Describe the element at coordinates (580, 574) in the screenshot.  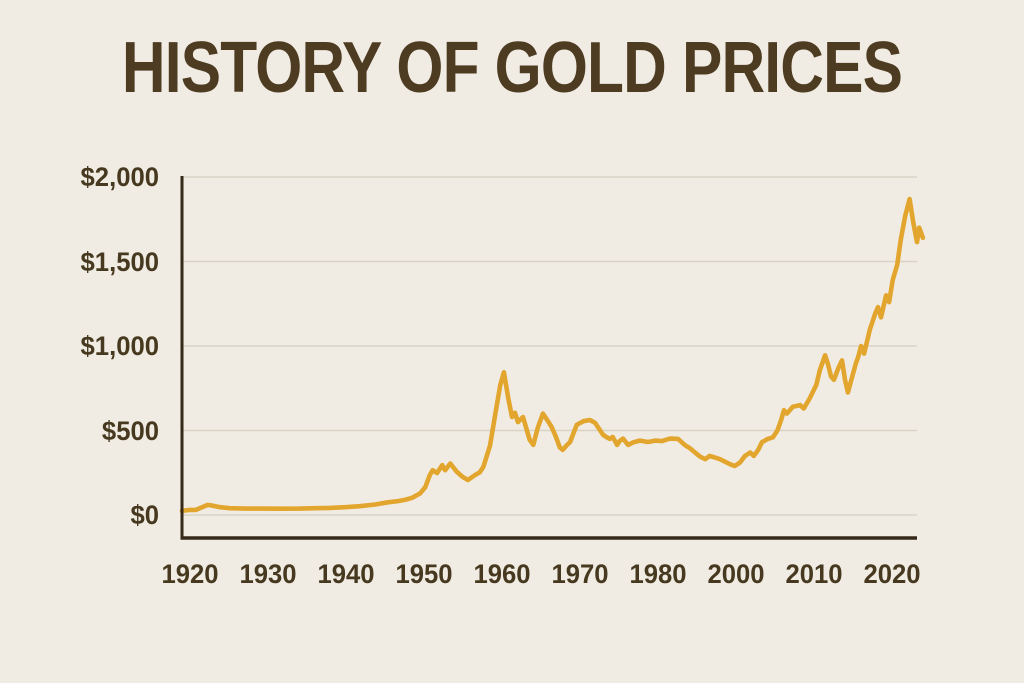
I see `x-tick-label-1970: 1970` at that location.